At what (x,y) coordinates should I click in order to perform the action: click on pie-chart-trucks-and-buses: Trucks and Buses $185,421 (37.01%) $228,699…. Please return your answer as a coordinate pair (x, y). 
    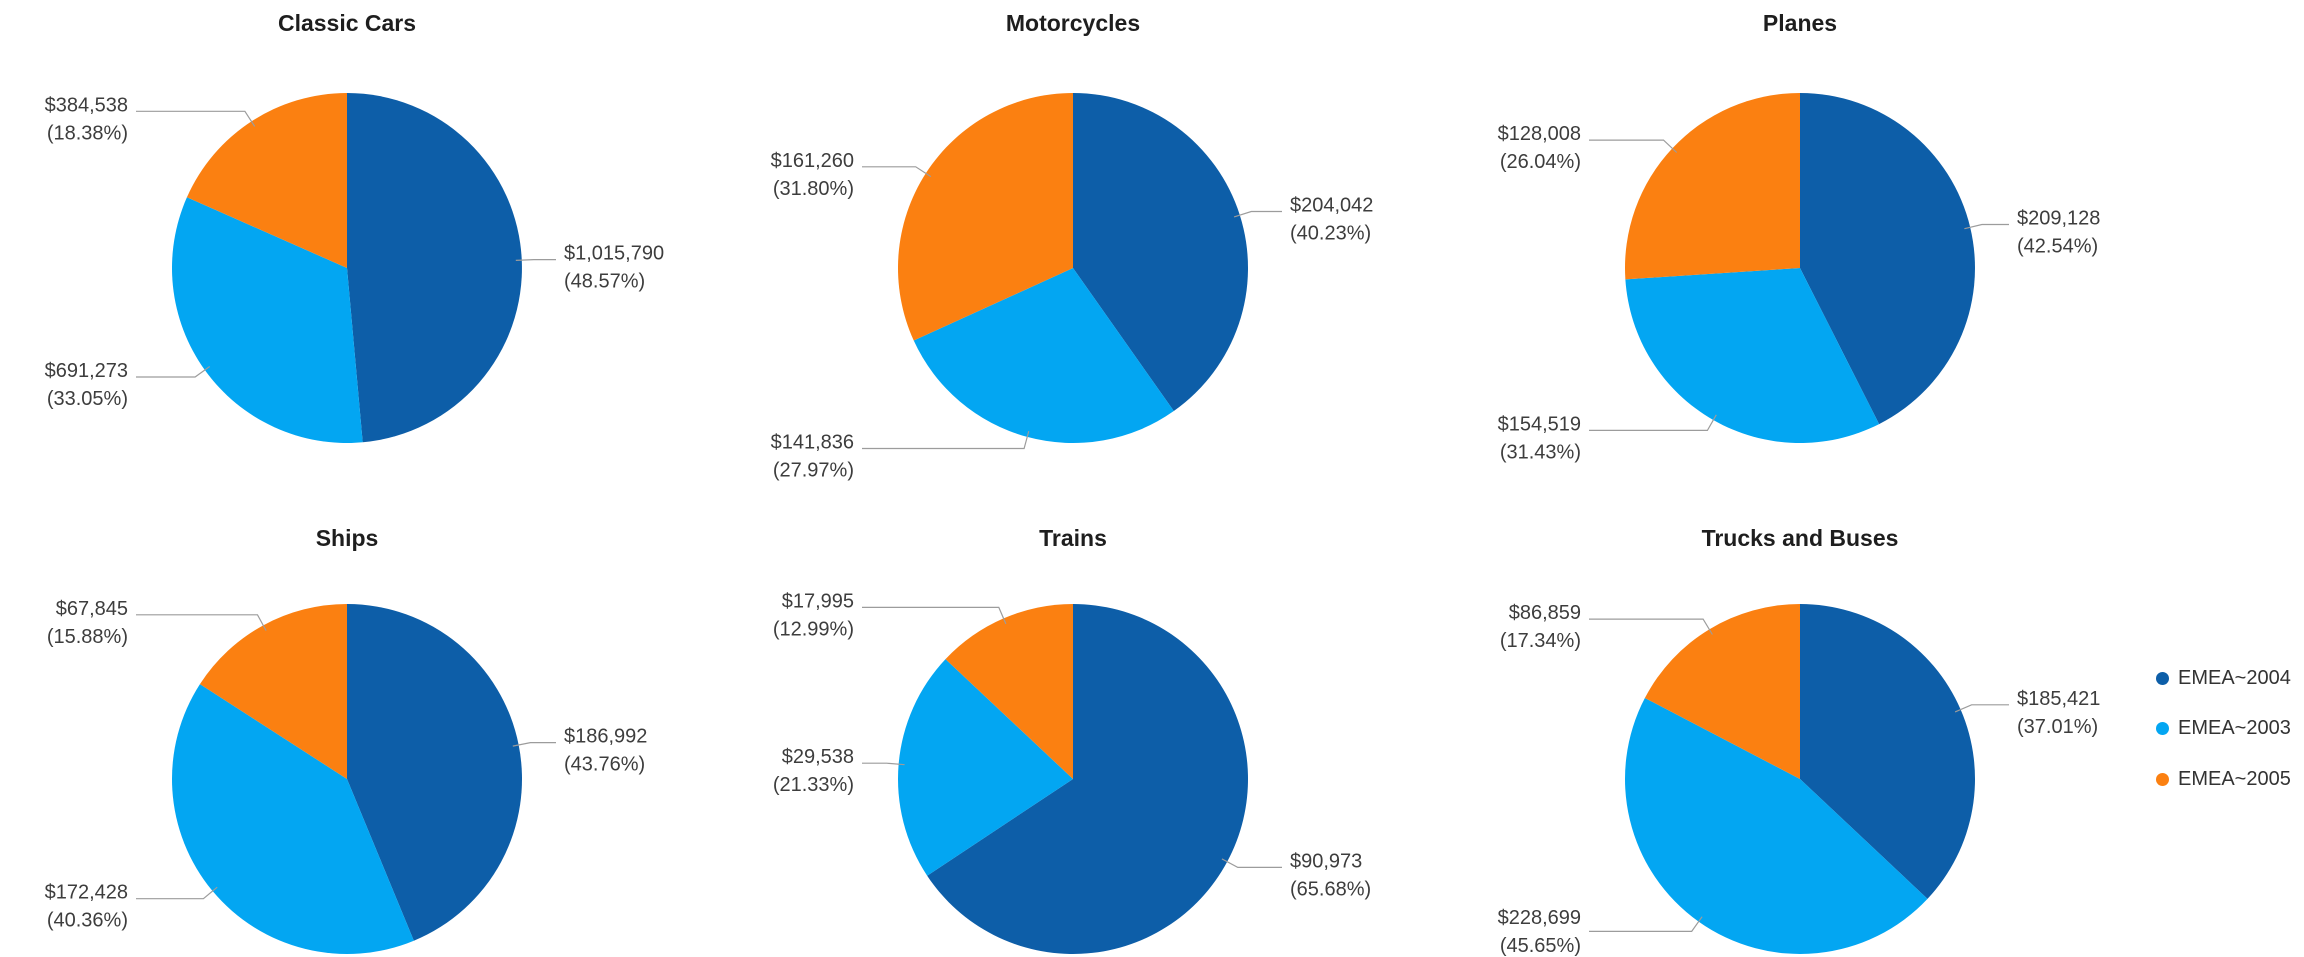
    Looking at the image, I should click on (1799, 741).